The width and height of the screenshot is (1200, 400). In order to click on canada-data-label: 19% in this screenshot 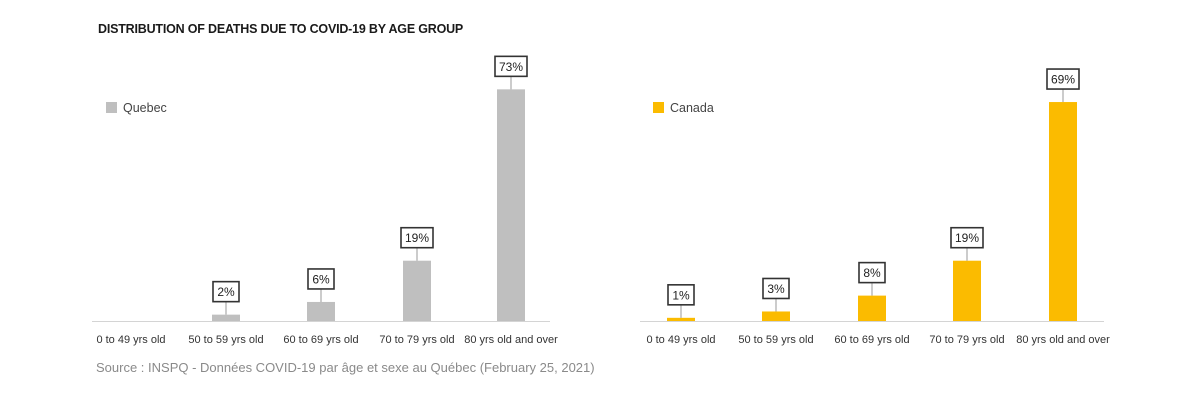, I will do `click(967, 238)`.